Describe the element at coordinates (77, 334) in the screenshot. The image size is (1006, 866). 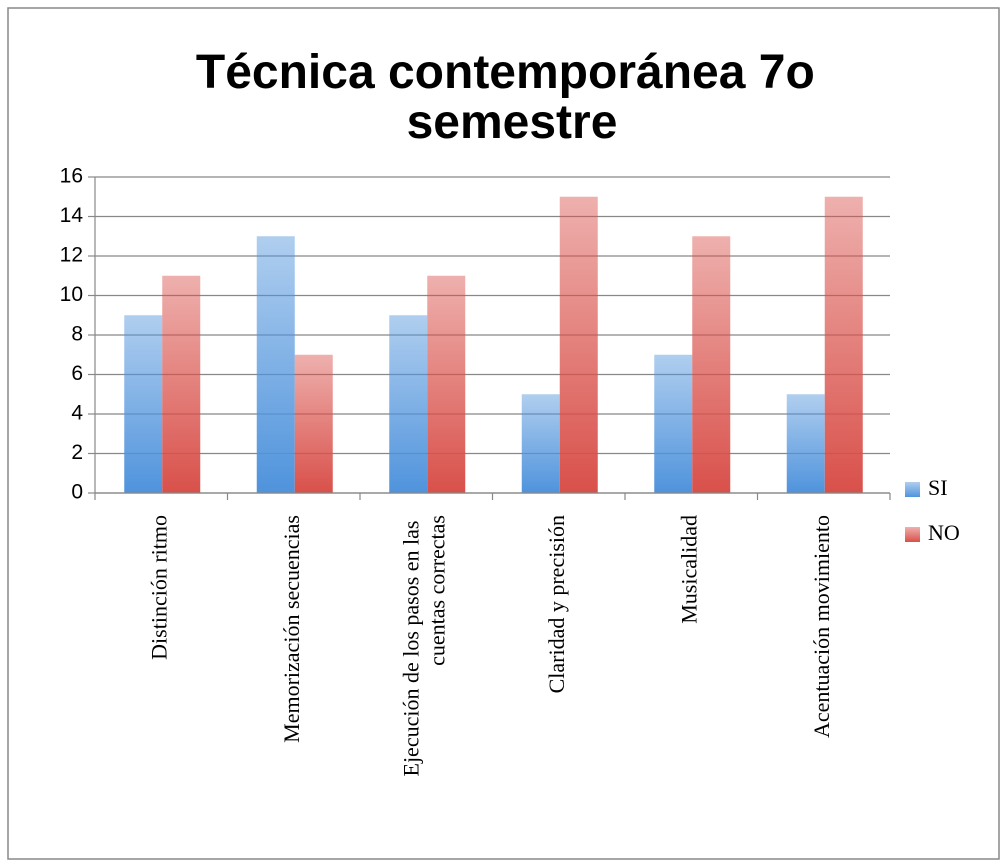
I see `y-tick-label: 8` at that location.